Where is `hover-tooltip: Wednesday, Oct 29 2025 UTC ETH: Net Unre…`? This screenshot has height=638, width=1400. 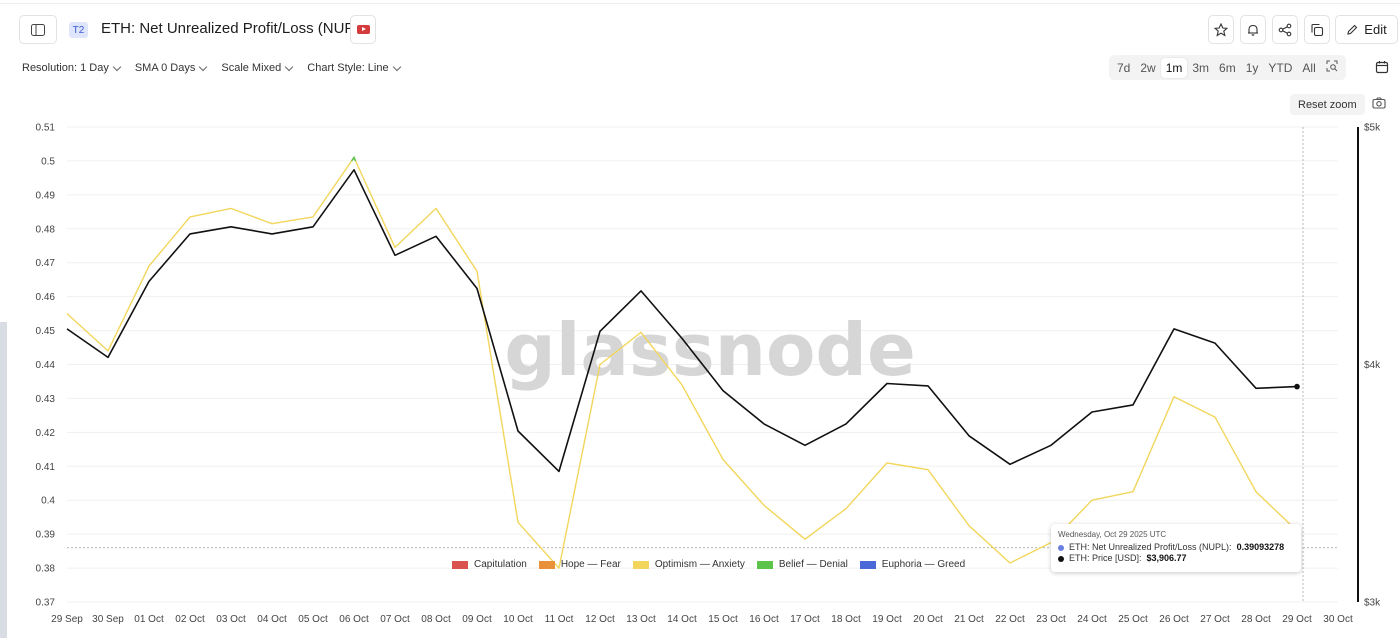 hover-tooltip: Wednesday, Oct 29 2025 UTC ETH: Net Unre… is located at coordinates (1176, 548).